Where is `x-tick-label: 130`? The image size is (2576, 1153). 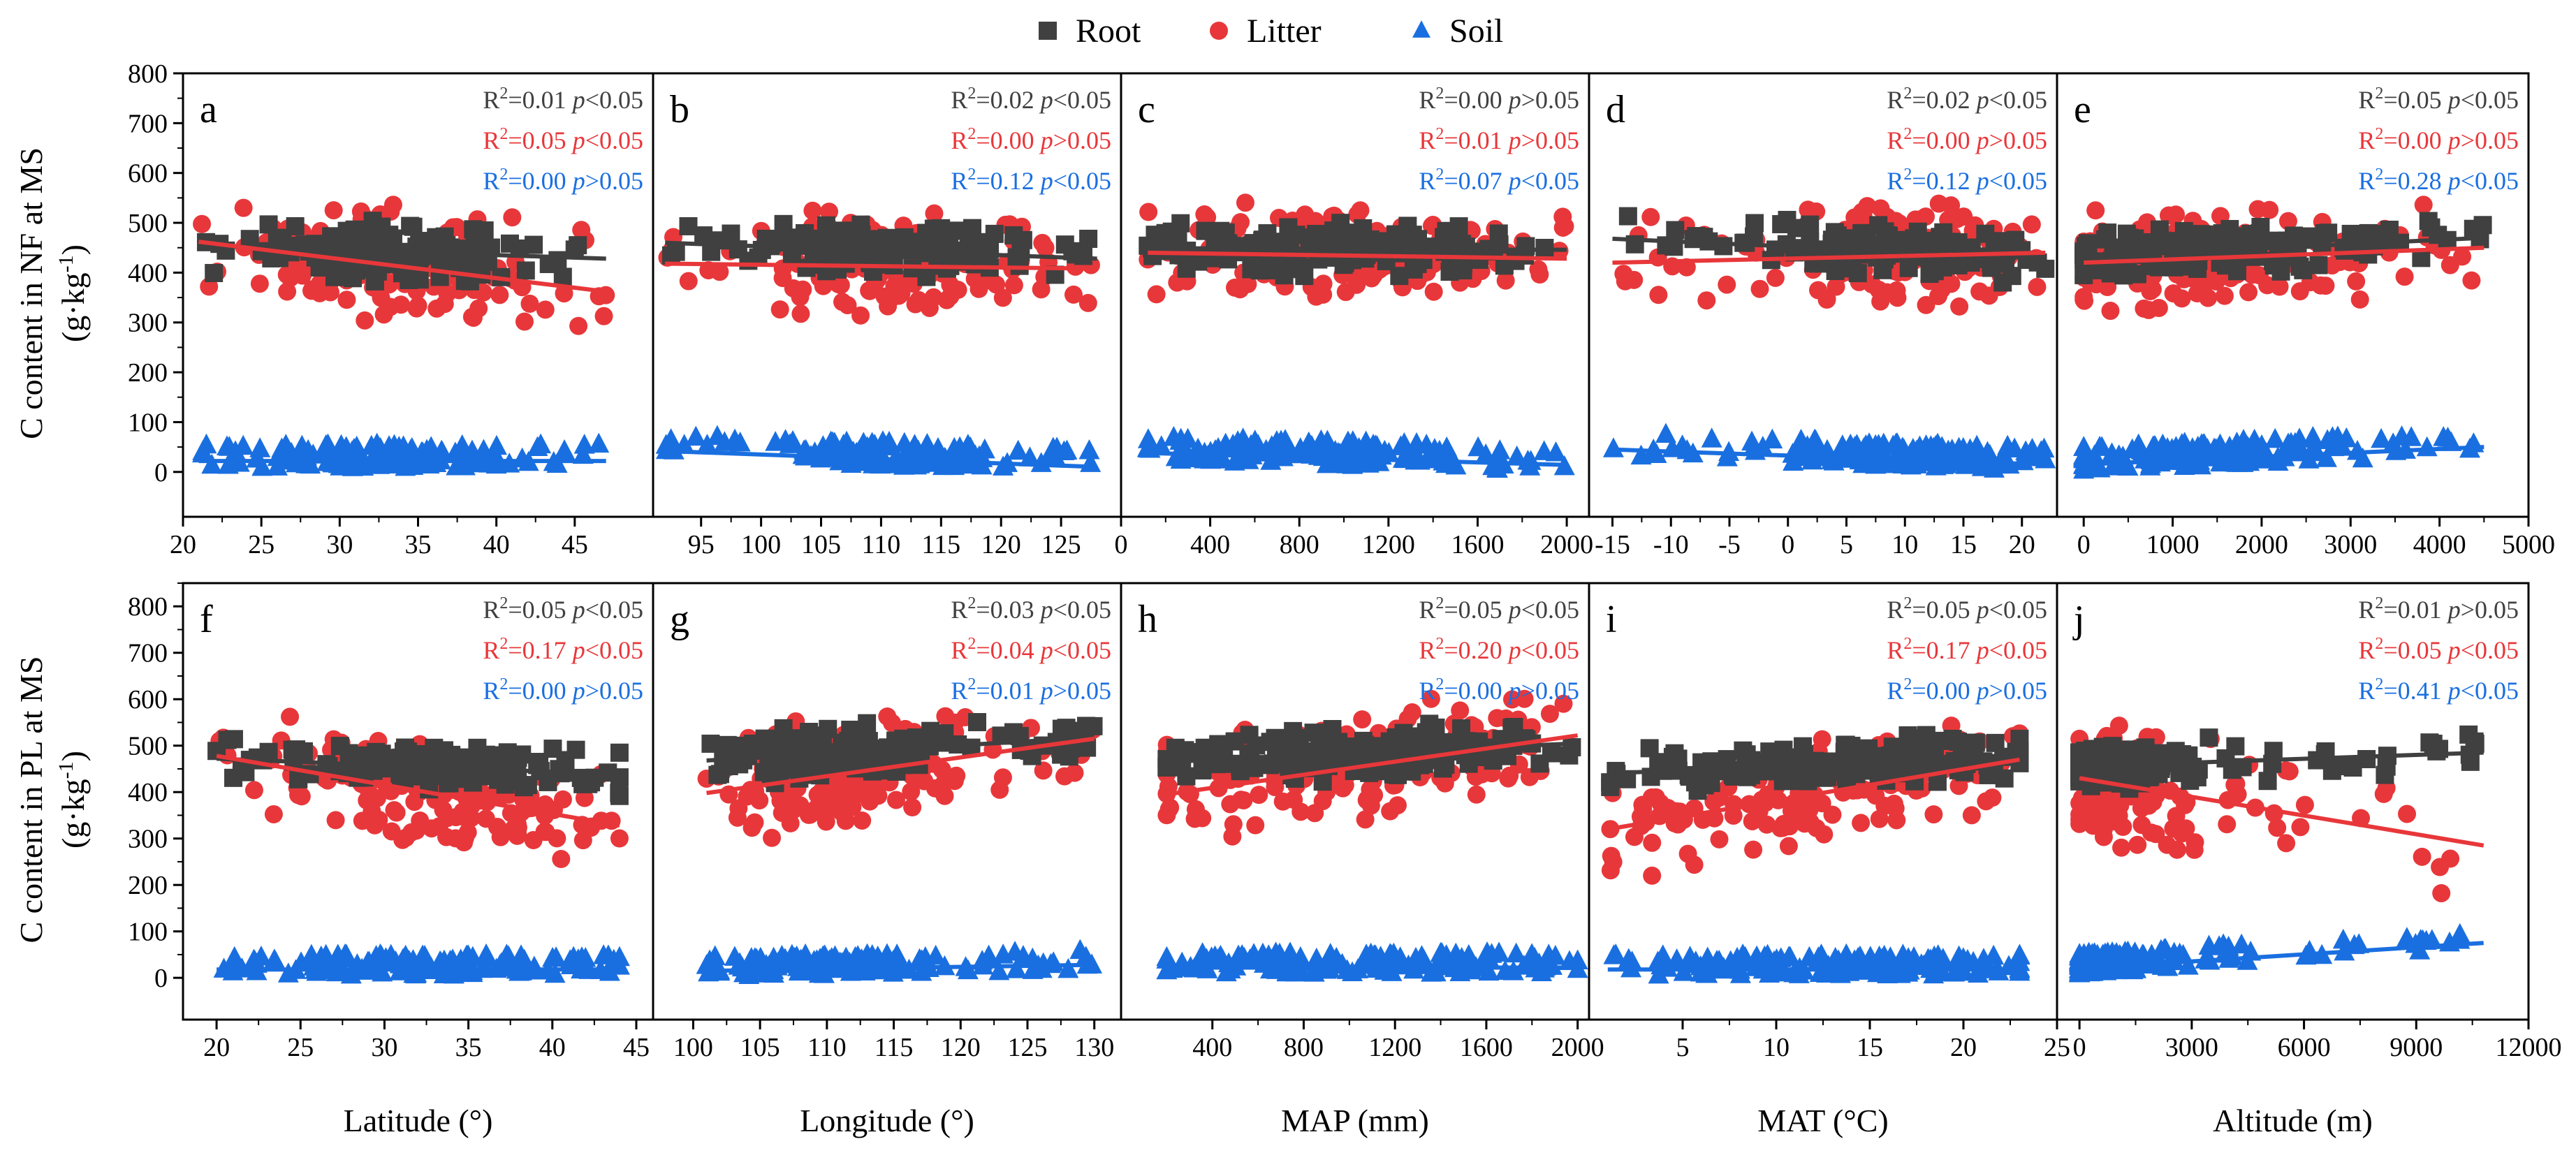 x-tick-label: 130 is located at coordinates (1094, 1047).